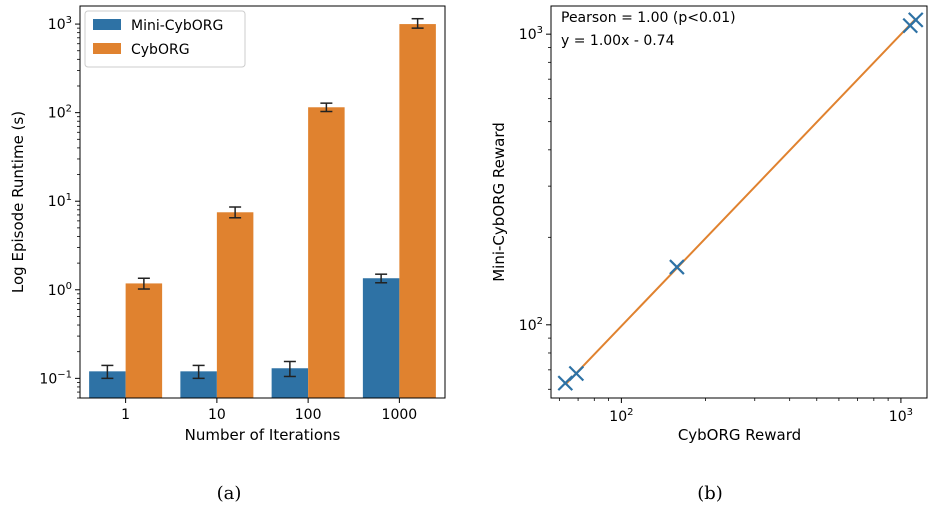  What do you see at coordinates (308, 415) in the screenshot?
I see `x-tick-label: 100` at bounding box center [308, 415].